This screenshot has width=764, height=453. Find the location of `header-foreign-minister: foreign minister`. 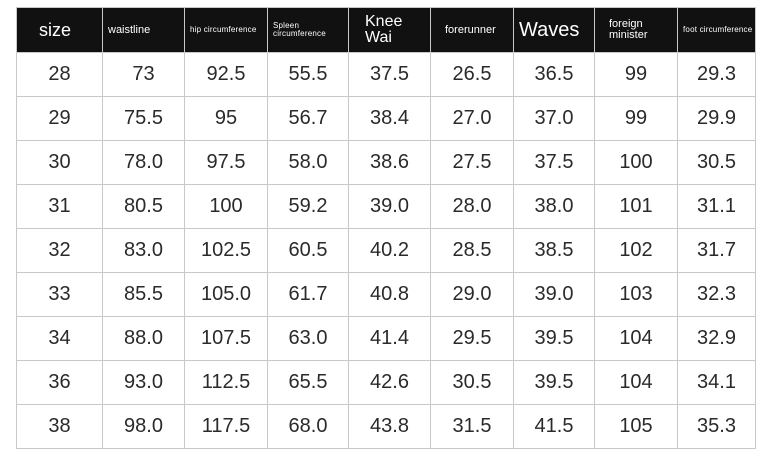

header-foreign-minister: foreign minister is located at coordinates (636, 30).